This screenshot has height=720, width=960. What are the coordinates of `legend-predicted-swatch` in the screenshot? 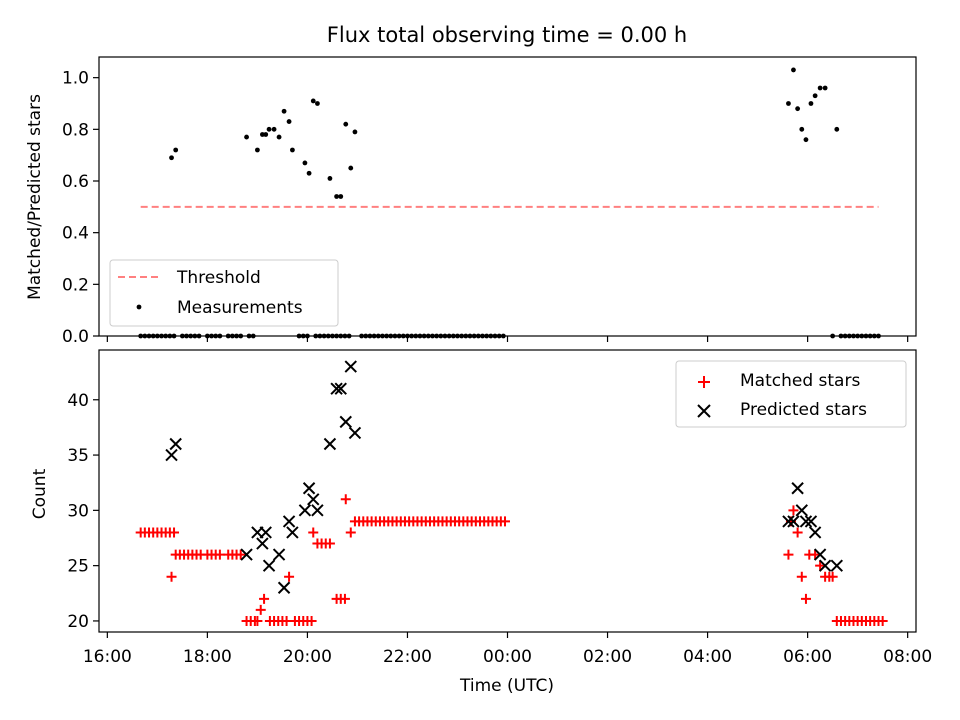 It's located at (704, 411).